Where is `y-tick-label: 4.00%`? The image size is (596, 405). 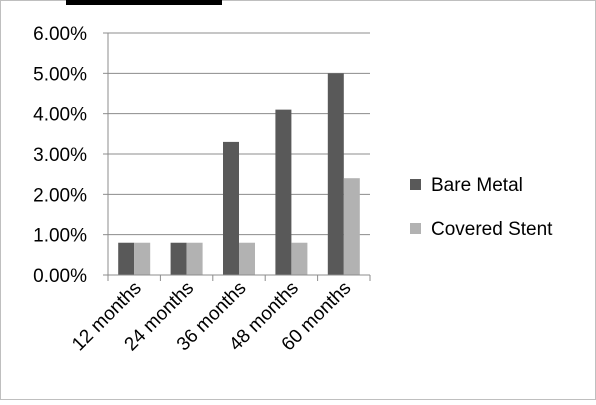 y-tick-label: 4.00% is located at coordinates (60, 115).